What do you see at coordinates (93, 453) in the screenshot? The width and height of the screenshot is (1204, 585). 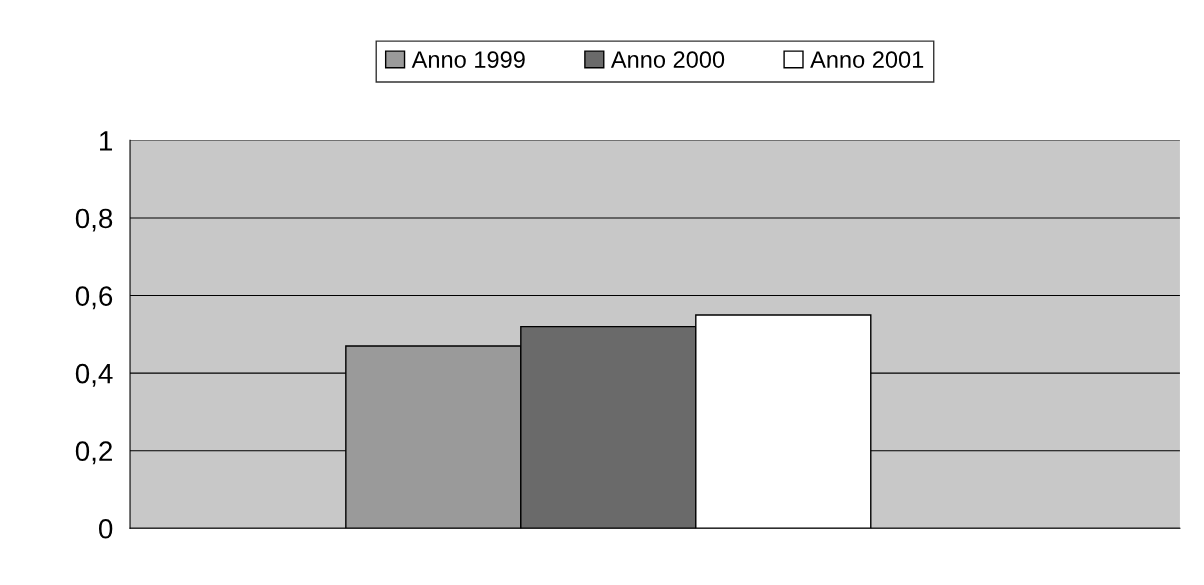 I see `y-tick-label: 0,2` at bounding box center [93, 453].